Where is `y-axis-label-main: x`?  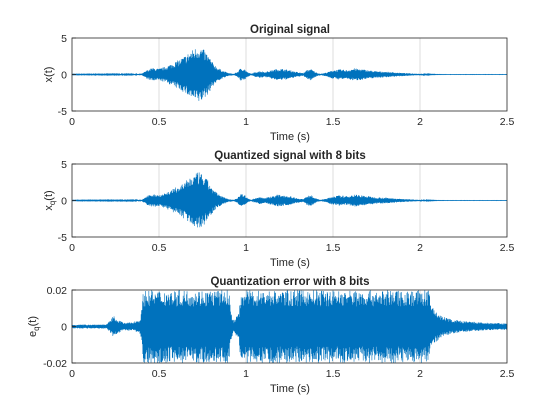
y-axis-label-main: x is located at coordinates (49, 208).